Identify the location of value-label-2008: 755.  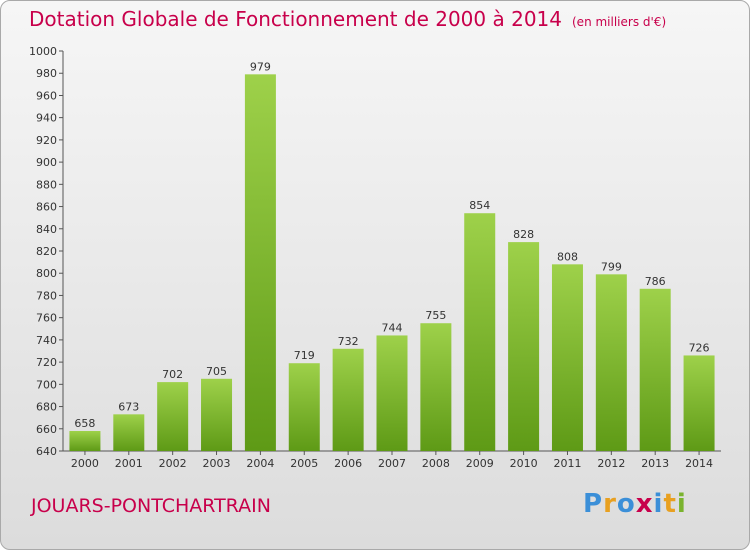
(435, 315).